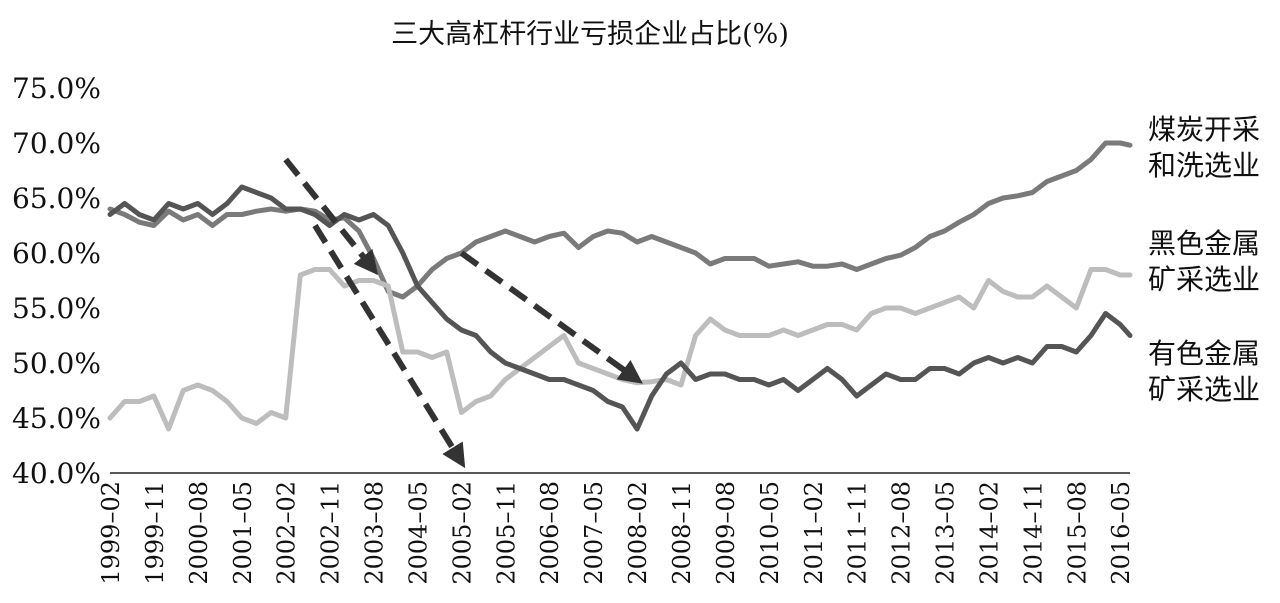 The height and width of the screenshot is (603, 1280). Describe the element at coordinates (858, 533) in the screenshot. I see `x-tick-label: 2011–11` at that location.